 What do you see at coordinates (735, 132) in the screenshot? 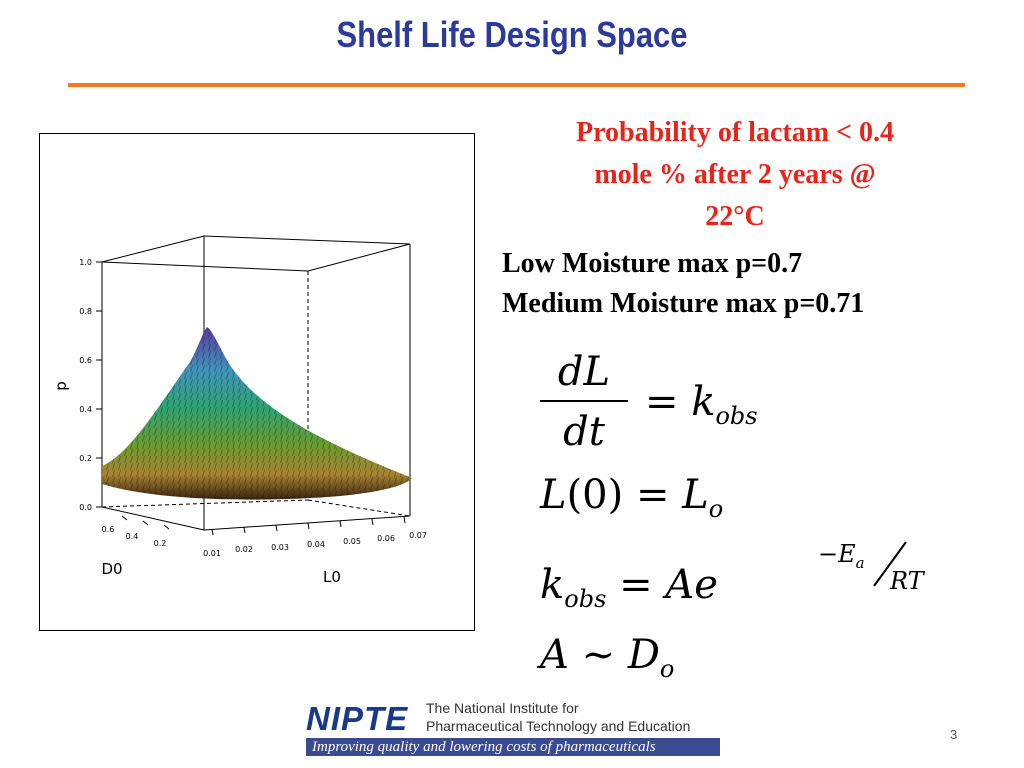
I see `probability-title-line: Probability of lactam < 0.4` at bounding box center [735, 132].